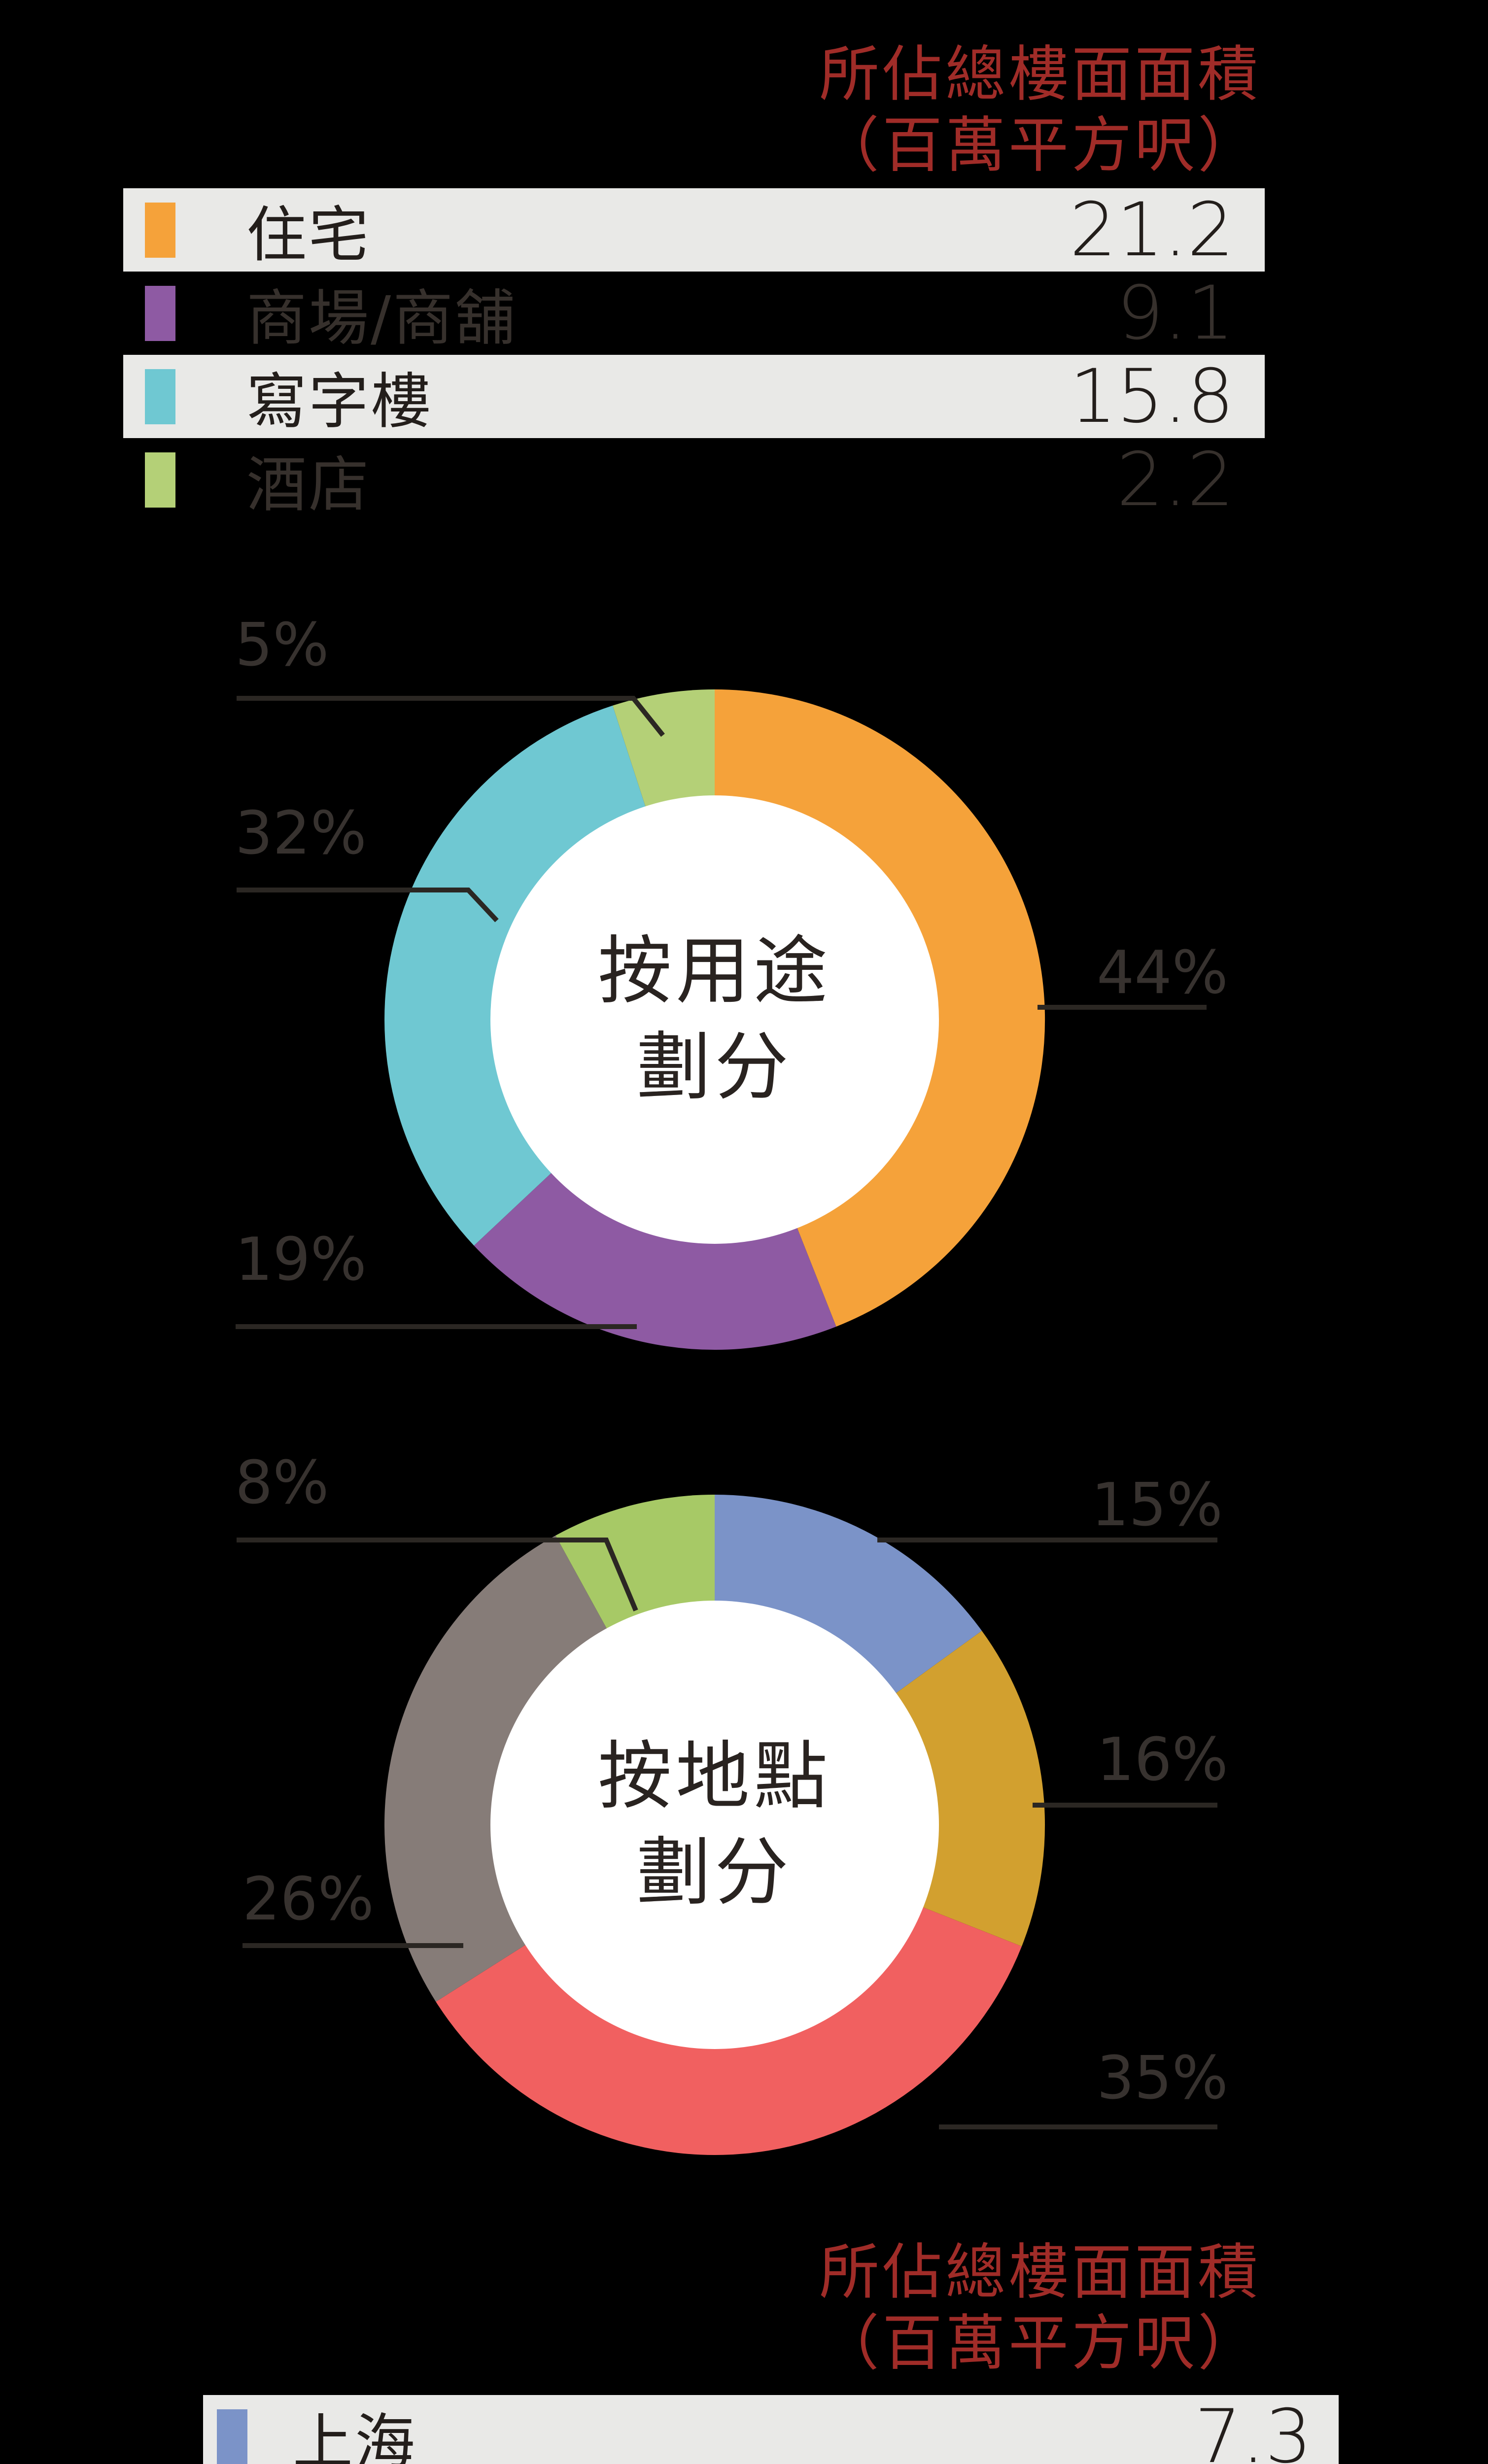 Image resolution: width=1488 pixels, height=2464 pixels. Describe the element at coordinates (160, 230) in the screenshot. I see `color-swatch-residential` at that location.